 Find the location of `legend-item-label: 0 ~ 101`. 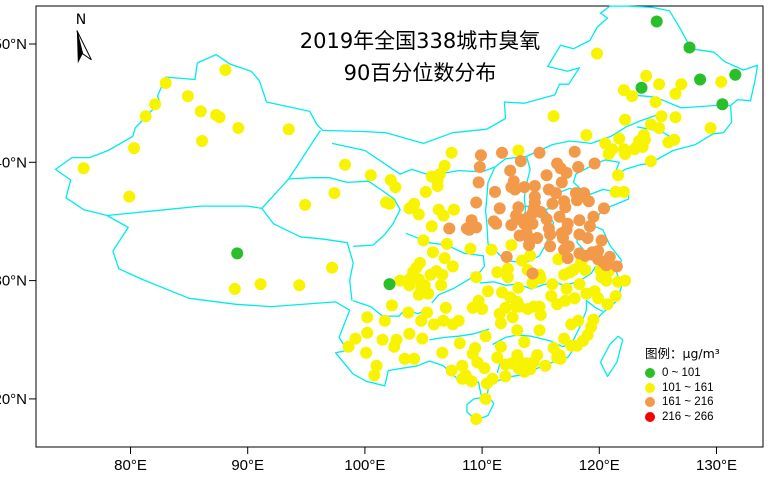

legend-item-label: 0 ~ 101 is located at coordinates (681, 373).